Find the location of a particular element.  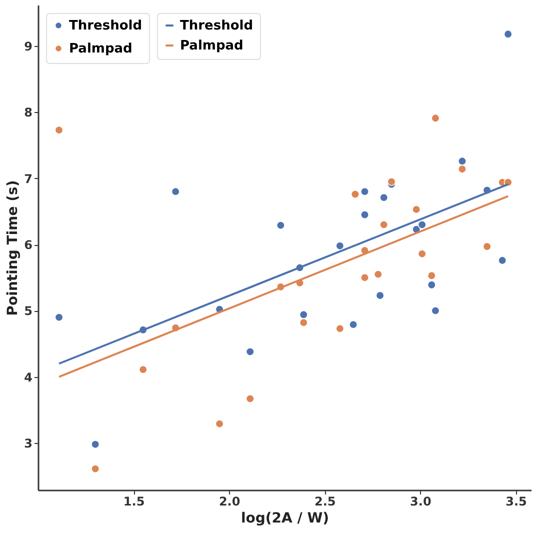

y-tick-label: 8 is located at coordinates (28, 113).